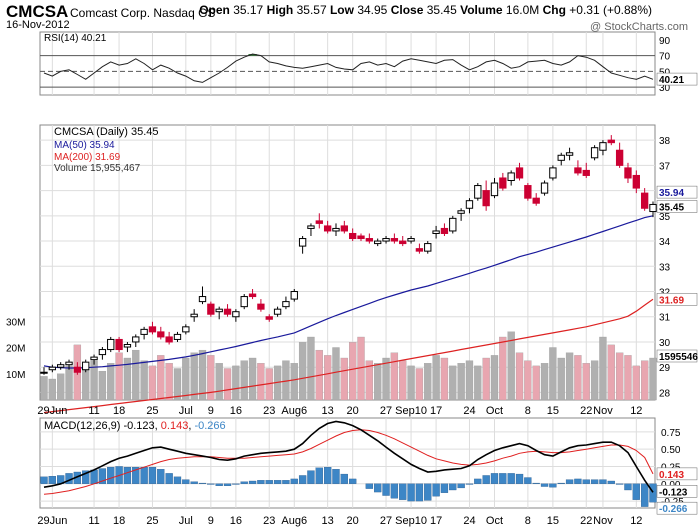  Describe the element at coordinates (211, 521) in the screenshot. I see `x-tick-label: 9` at that location.